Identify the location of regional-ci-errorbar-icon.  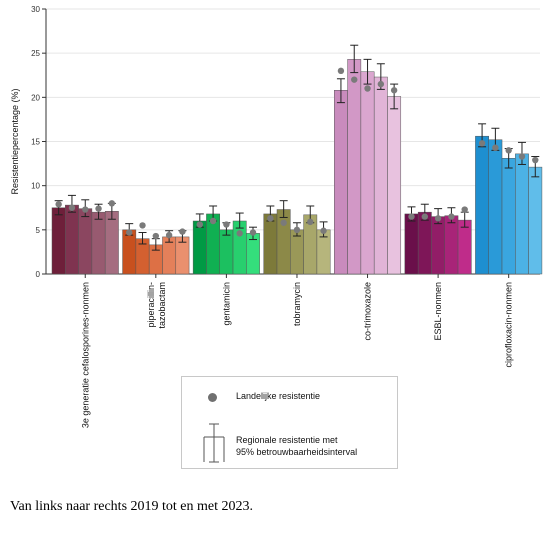
(214, 443).